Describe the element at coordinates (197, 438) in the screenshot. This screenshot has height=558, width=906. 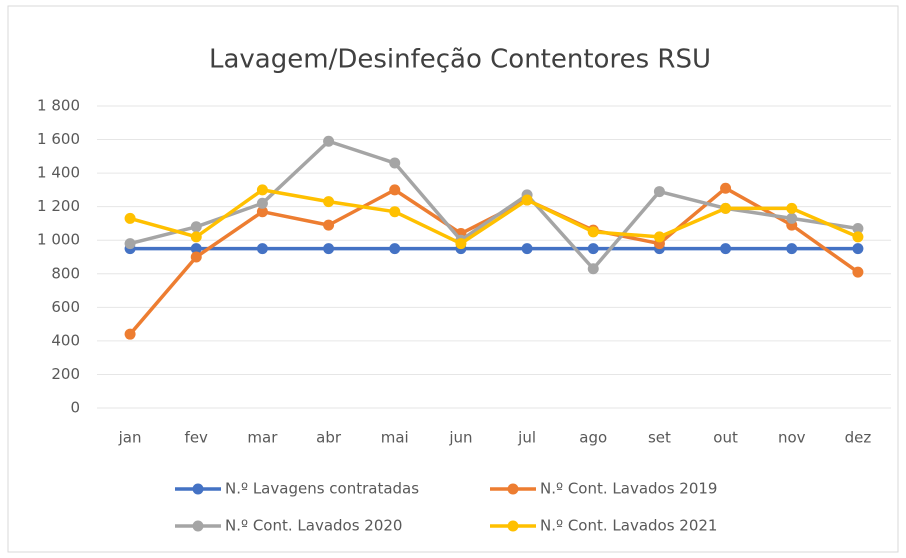
I see `x-tick-label: fev` at that location.